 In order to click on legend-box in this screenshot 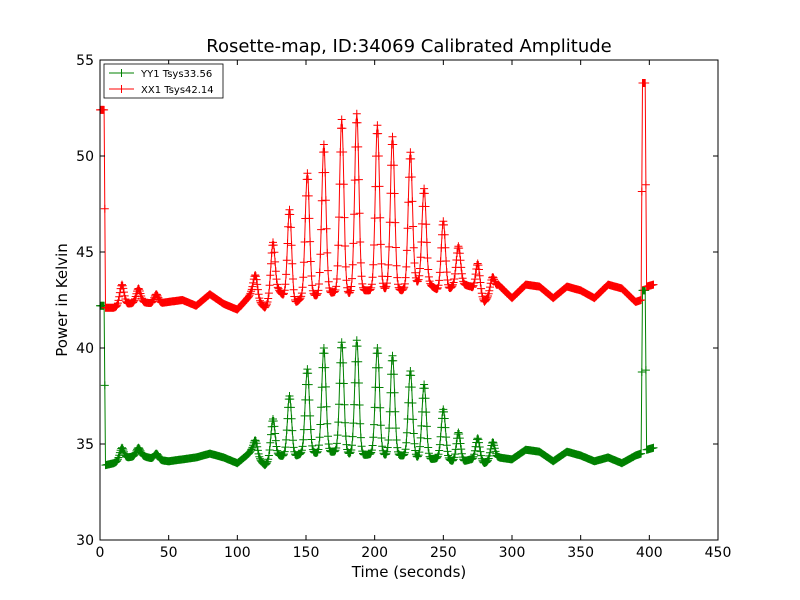, I will do `click(163, 81)`.